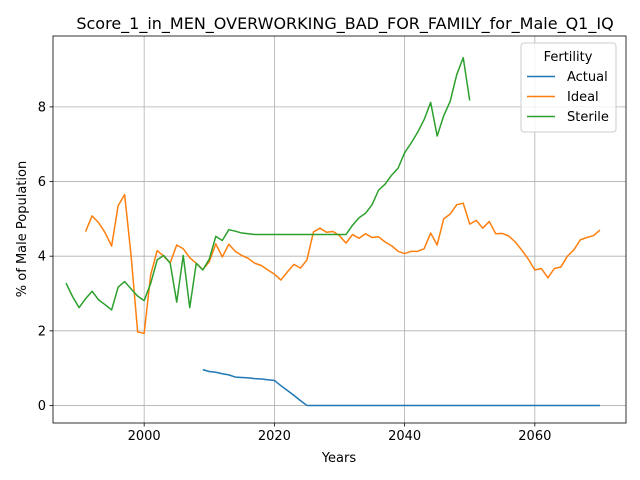 The image size is (640, 480). I want to click on legend-box, so click(568, 87).